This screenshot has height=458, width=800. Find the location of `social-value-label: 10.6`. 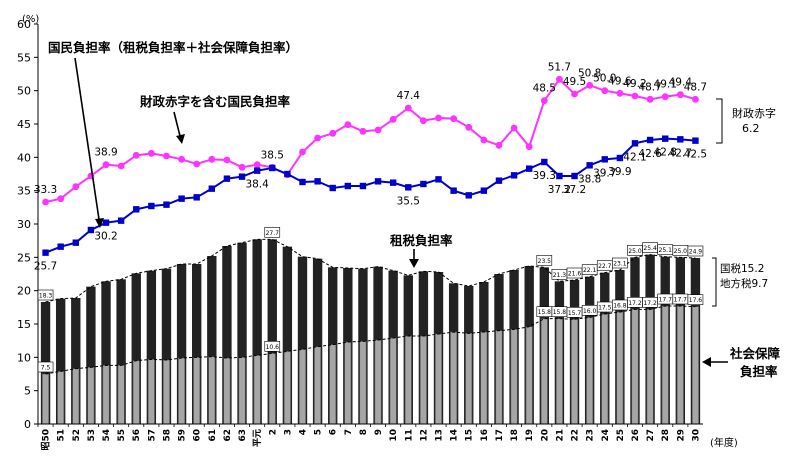

social-value-label: 10.6 is located at coordinates (273, 347).